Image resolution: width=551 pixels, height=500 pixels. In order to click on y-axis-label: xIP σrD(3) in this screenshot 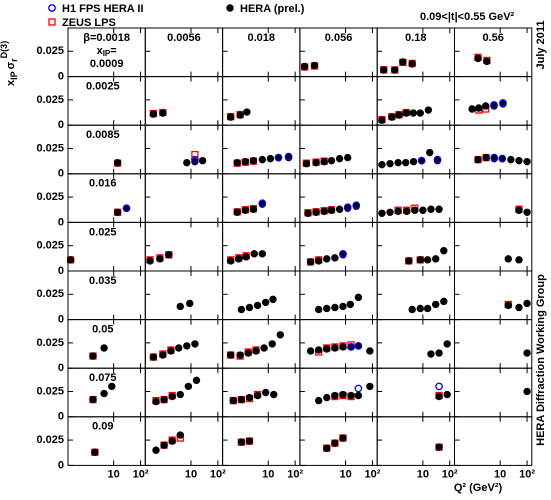, I will do `click(9, 63)`.